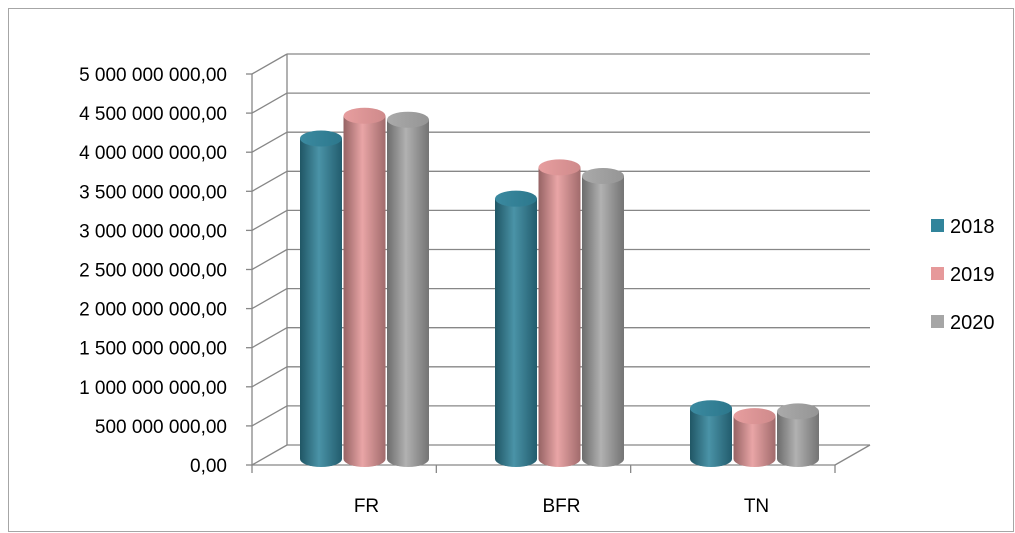 The width and height of the screenshot is (1015, 533). Describe the element at coordinates (756, 506) in the screenshot. I see `category-label-tn: TN` at that location.